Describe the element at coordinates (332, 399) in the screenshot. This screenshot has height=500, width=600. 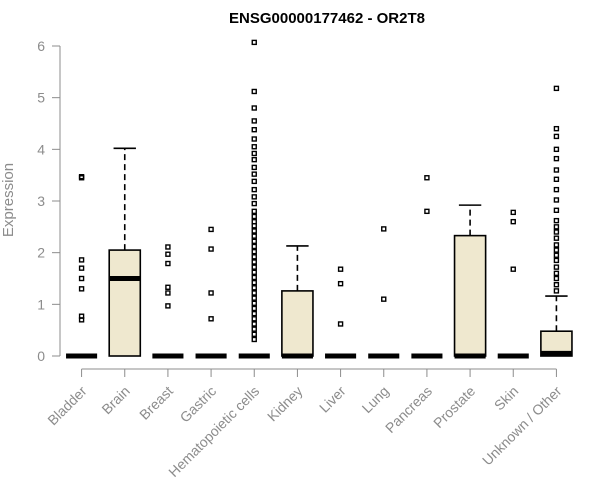
I see `x-tick-label: Liver` at that location.